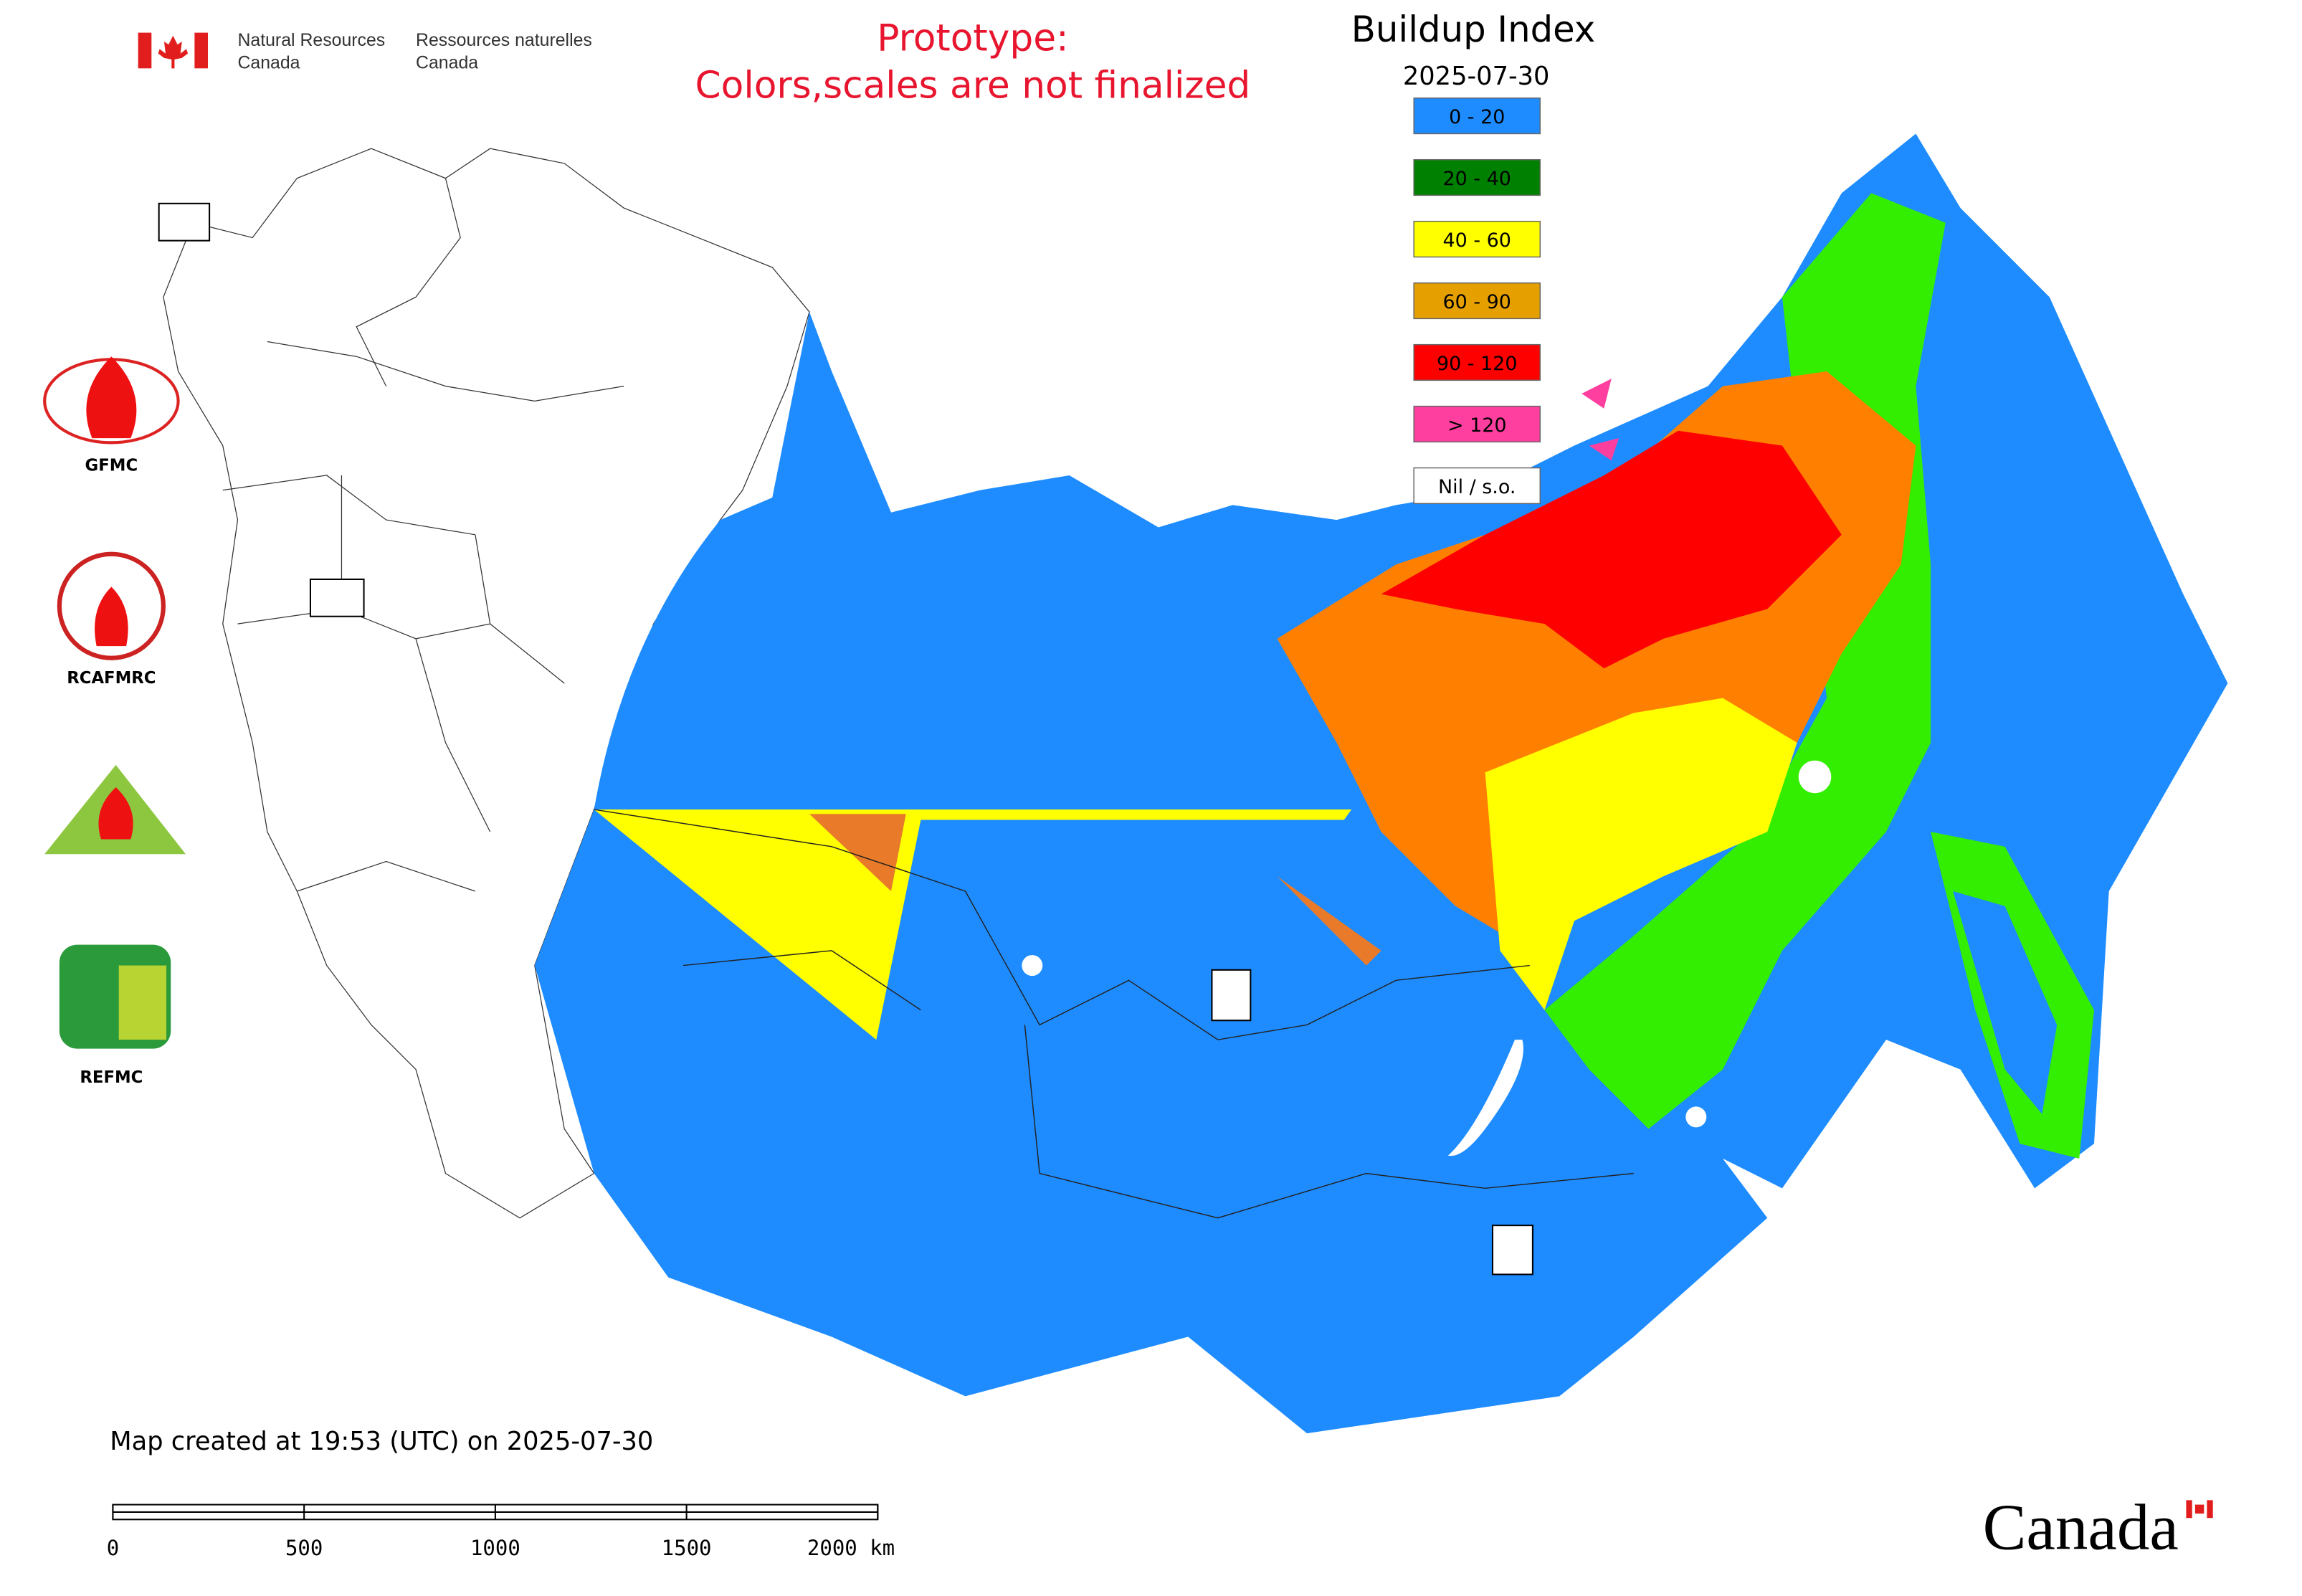  I want to click on legend-label: > 120, so click(1477, 425).